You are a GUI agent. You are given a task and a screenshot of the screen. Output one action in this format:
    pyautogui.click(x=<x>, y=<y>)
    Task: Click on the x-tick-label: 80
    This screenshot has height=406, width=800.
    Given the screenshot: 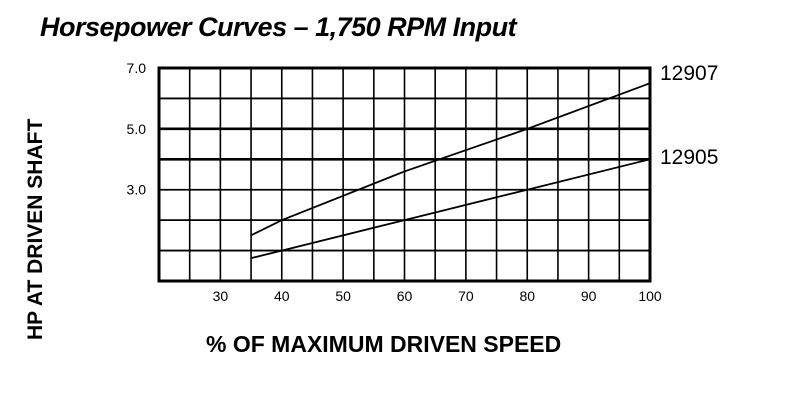 What is the action you would take?
    pyautogui.click(x=527, y=296)
    